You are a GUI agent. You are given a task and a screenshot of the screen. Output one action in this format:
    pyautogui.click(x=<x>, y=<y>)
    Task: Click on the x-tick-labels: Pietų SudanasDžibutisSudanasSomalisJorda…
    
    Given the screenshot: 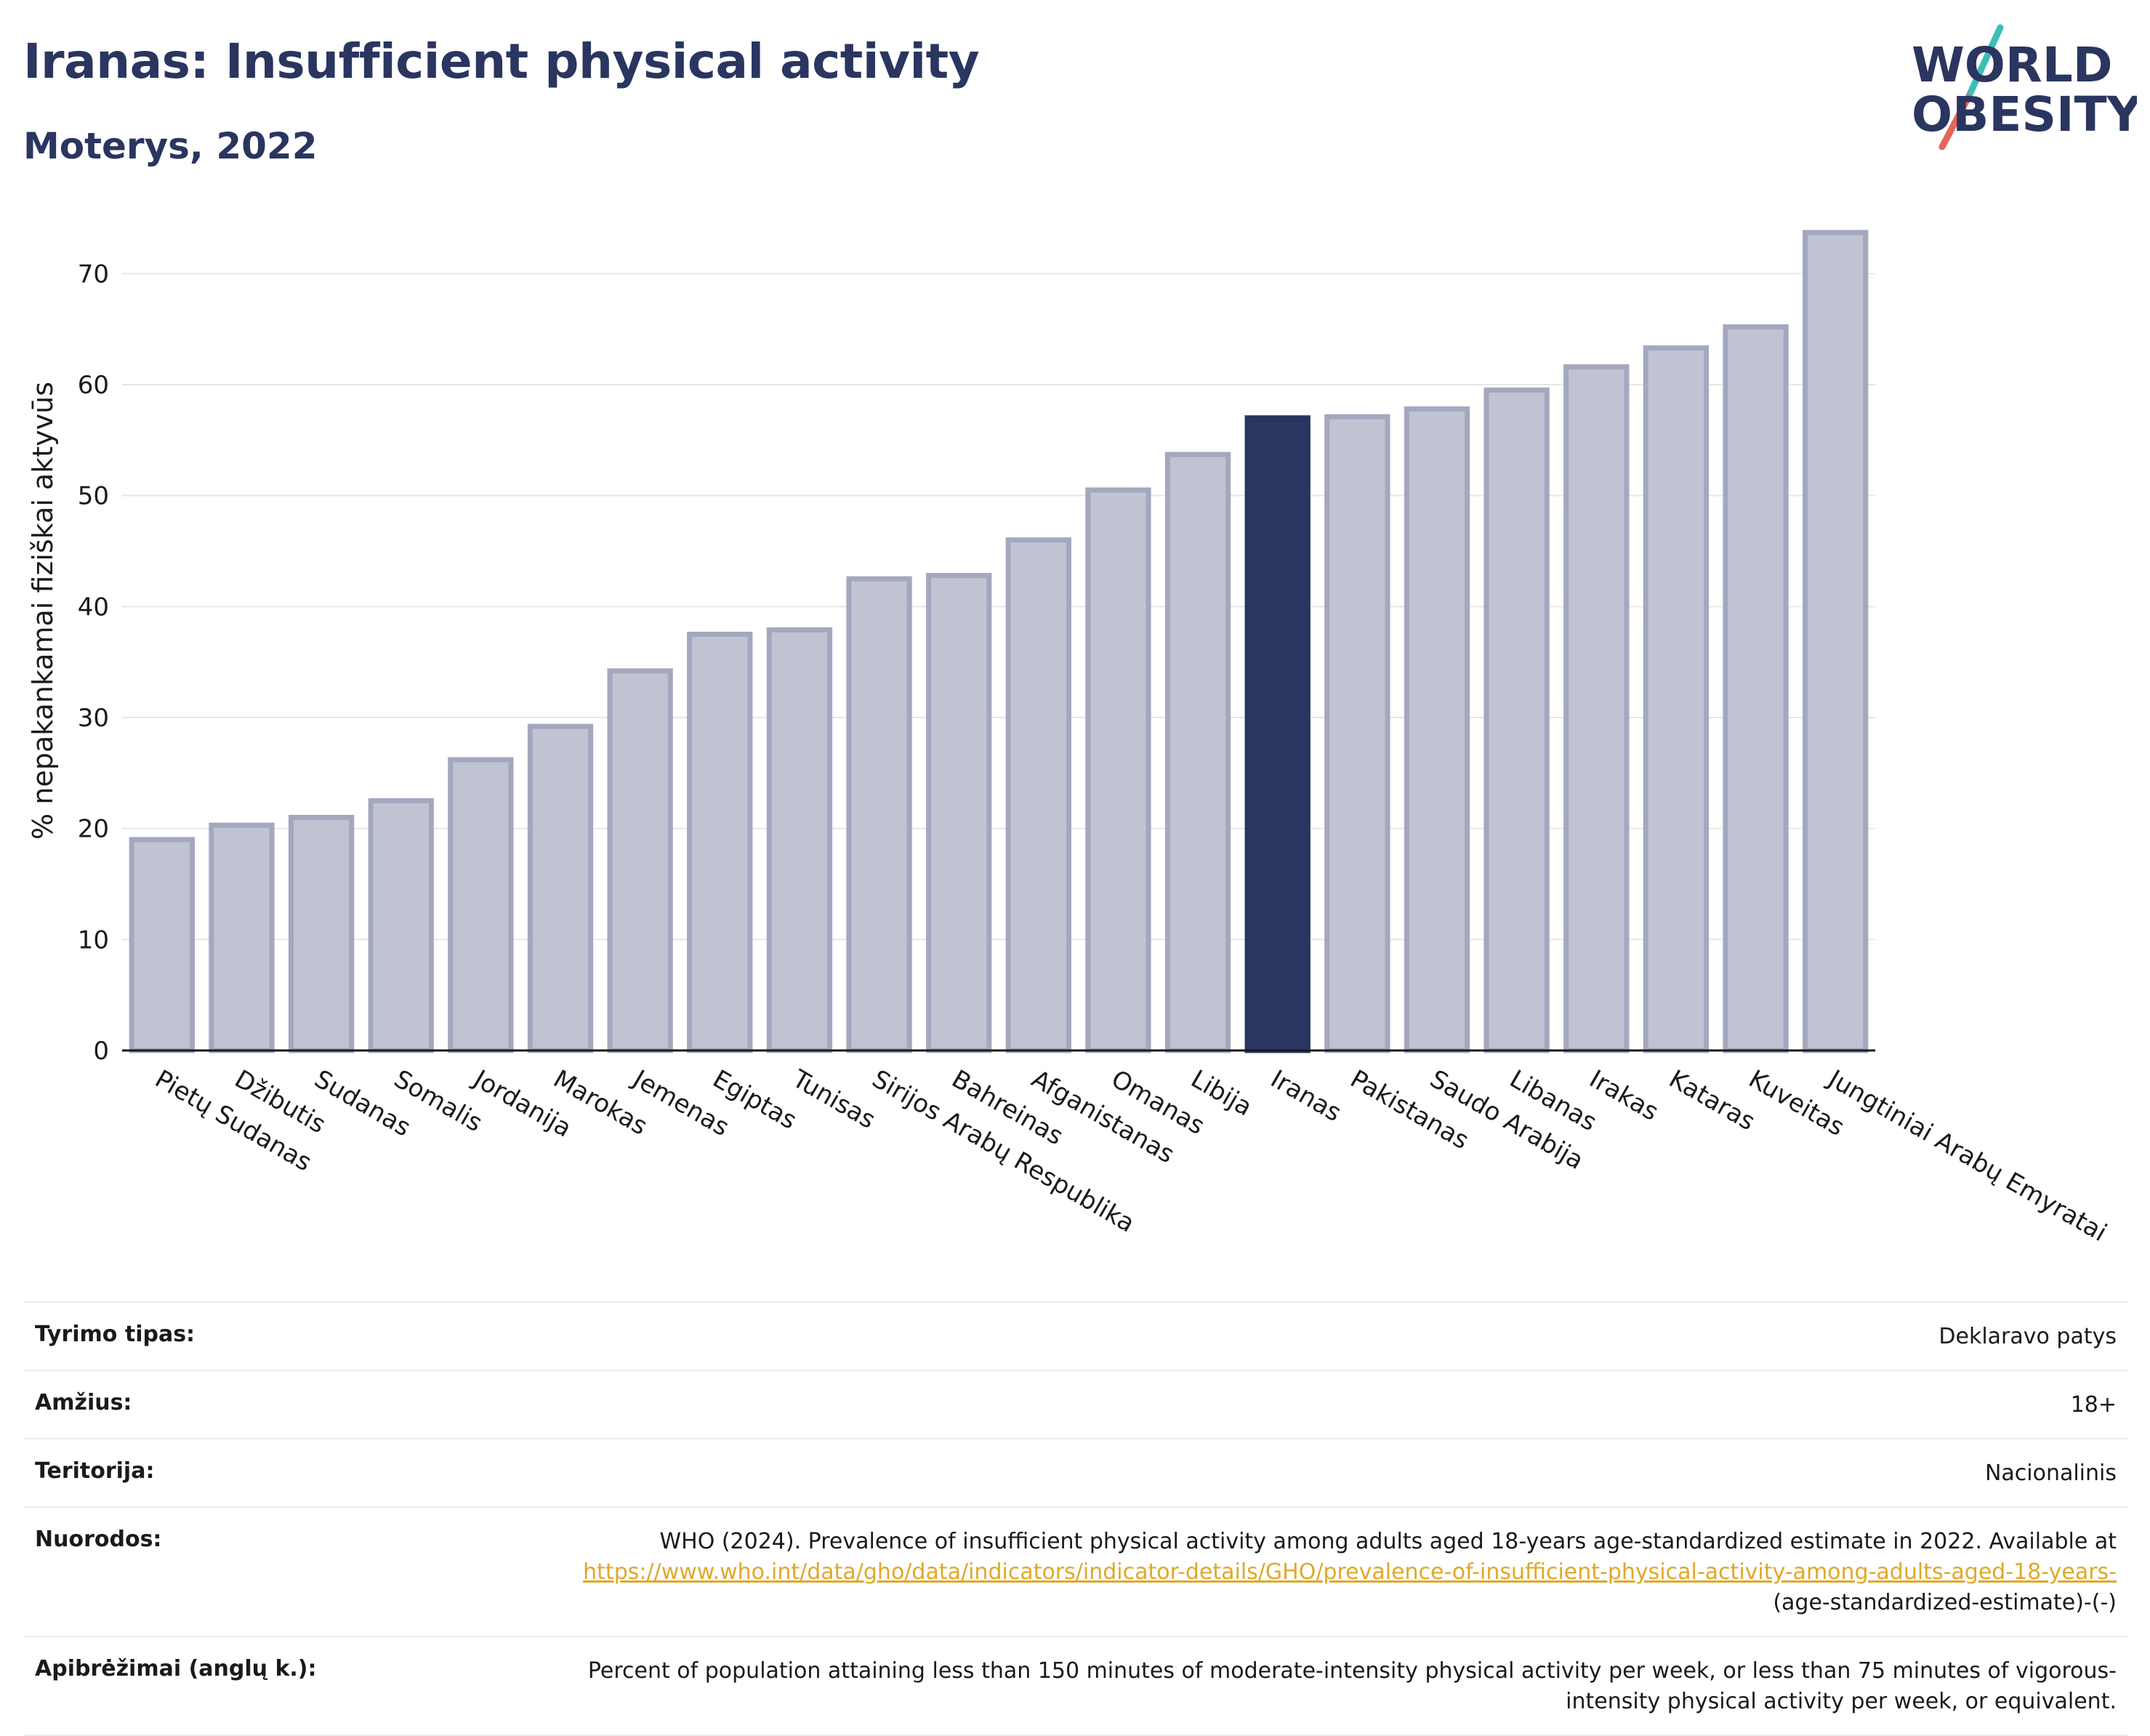 What is the action you would take?
    pyautogui.click(x=1130, y=1155)
    